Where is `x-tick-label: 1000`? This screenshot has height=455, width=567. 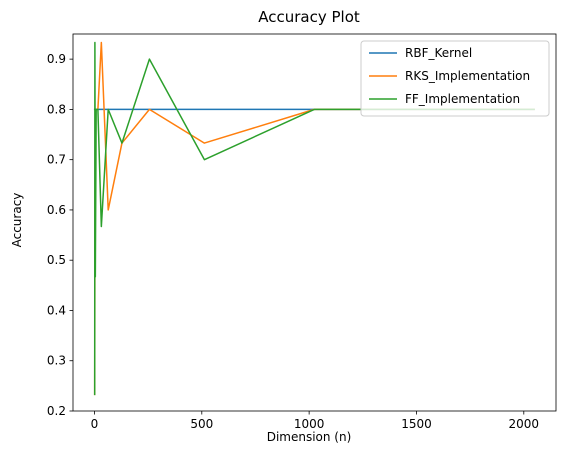
x-tick-label: 1000 is located at coordinates (309, 424).